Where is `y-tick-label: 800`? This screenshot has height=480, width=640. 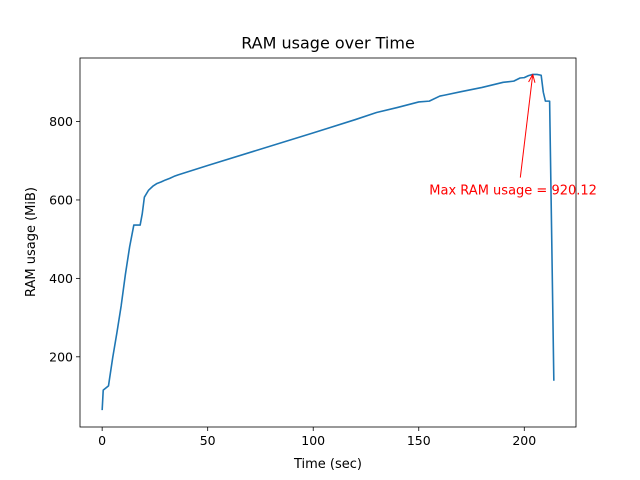
y-tick-label: 800 is located at coordinates (61, 121).